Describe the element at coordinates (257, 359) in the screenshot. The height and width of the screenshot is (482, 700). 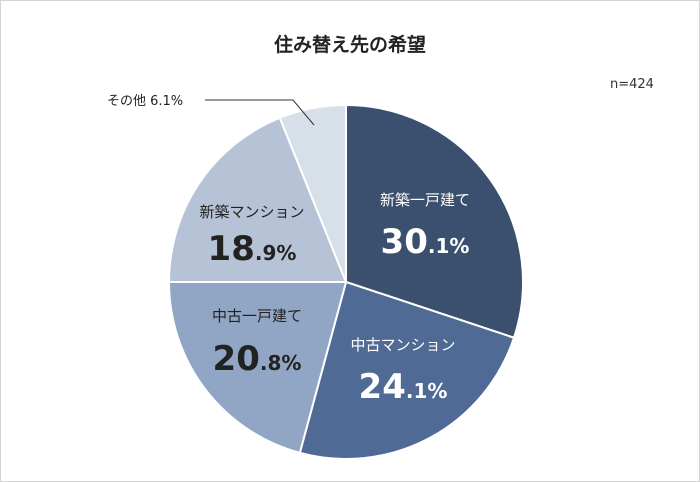
I see `slice-value-2: 20.8%` at that location.